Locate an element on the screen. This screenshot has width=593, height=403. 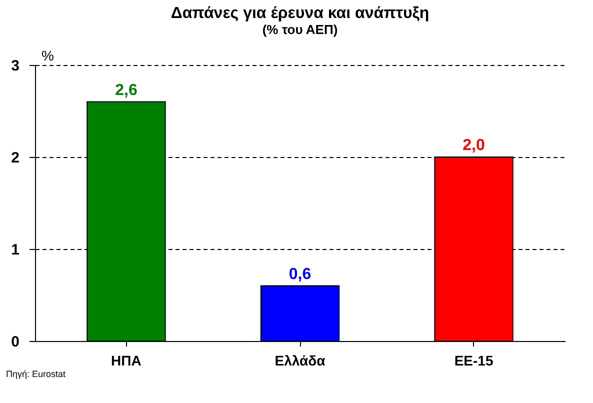
x-tick-label: ΕΕ-15 is located at coordinates (474, 360).